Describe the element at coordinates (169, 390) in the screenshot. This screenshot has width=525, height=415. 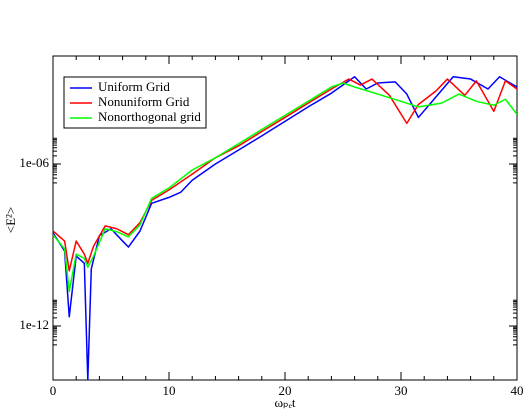
I see `x-tick-label: 10` at that location.